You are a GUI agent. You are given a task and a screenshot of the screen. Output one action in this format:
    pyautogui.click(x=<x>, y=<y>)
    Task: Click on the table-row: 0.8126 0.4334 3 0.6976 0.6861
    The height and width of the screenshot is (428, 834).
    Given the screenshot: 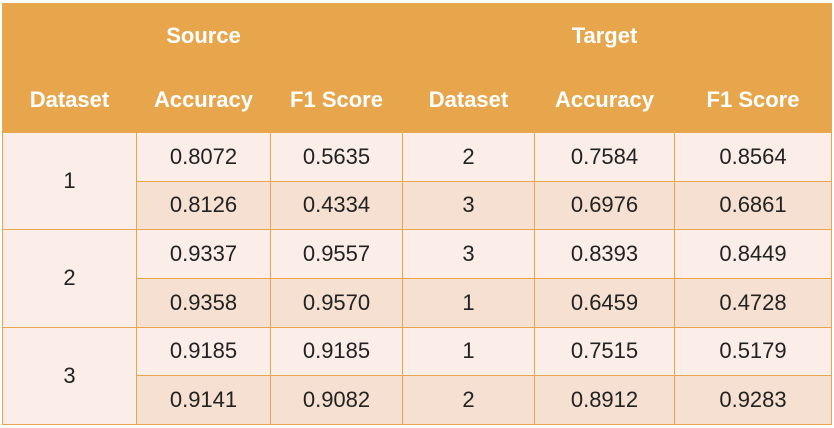 What is the action you would take?
    pyautogui.click(x=417, y=205)
    